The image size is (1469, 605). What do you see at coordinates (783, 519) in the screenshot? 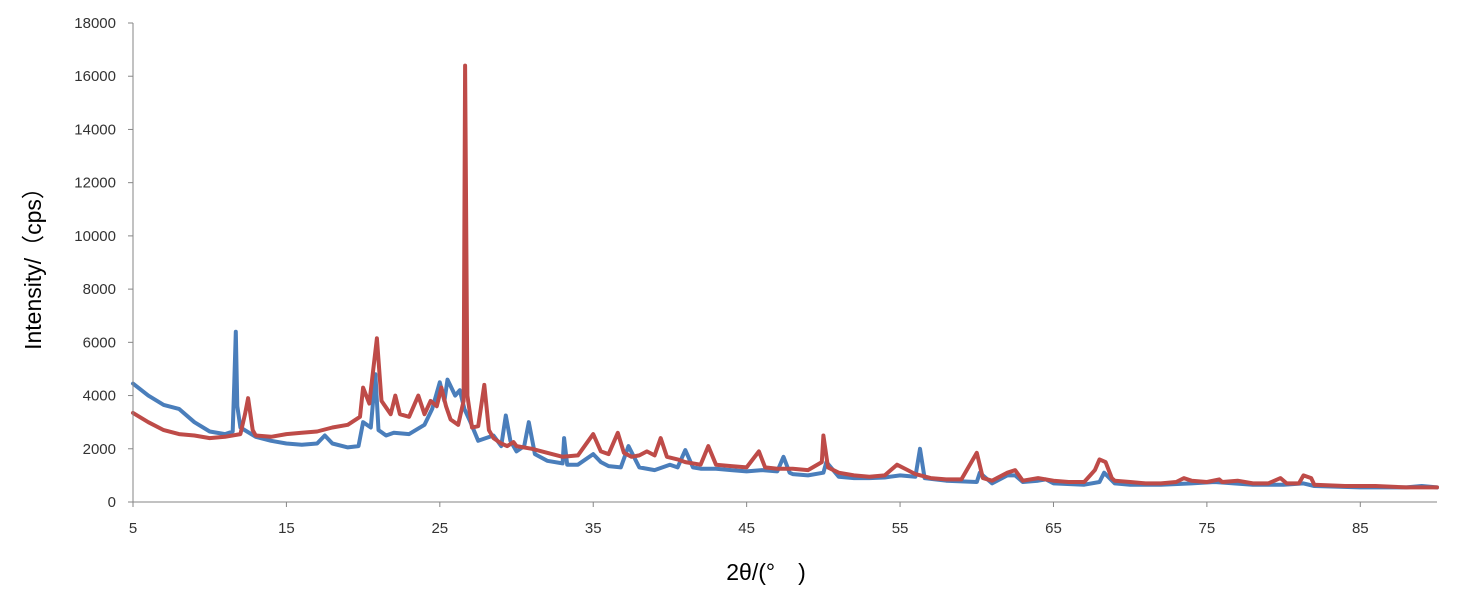
I see `x-axis: 5 15 25 35 45 55 65 75 85` at bounding box center [783, 519].